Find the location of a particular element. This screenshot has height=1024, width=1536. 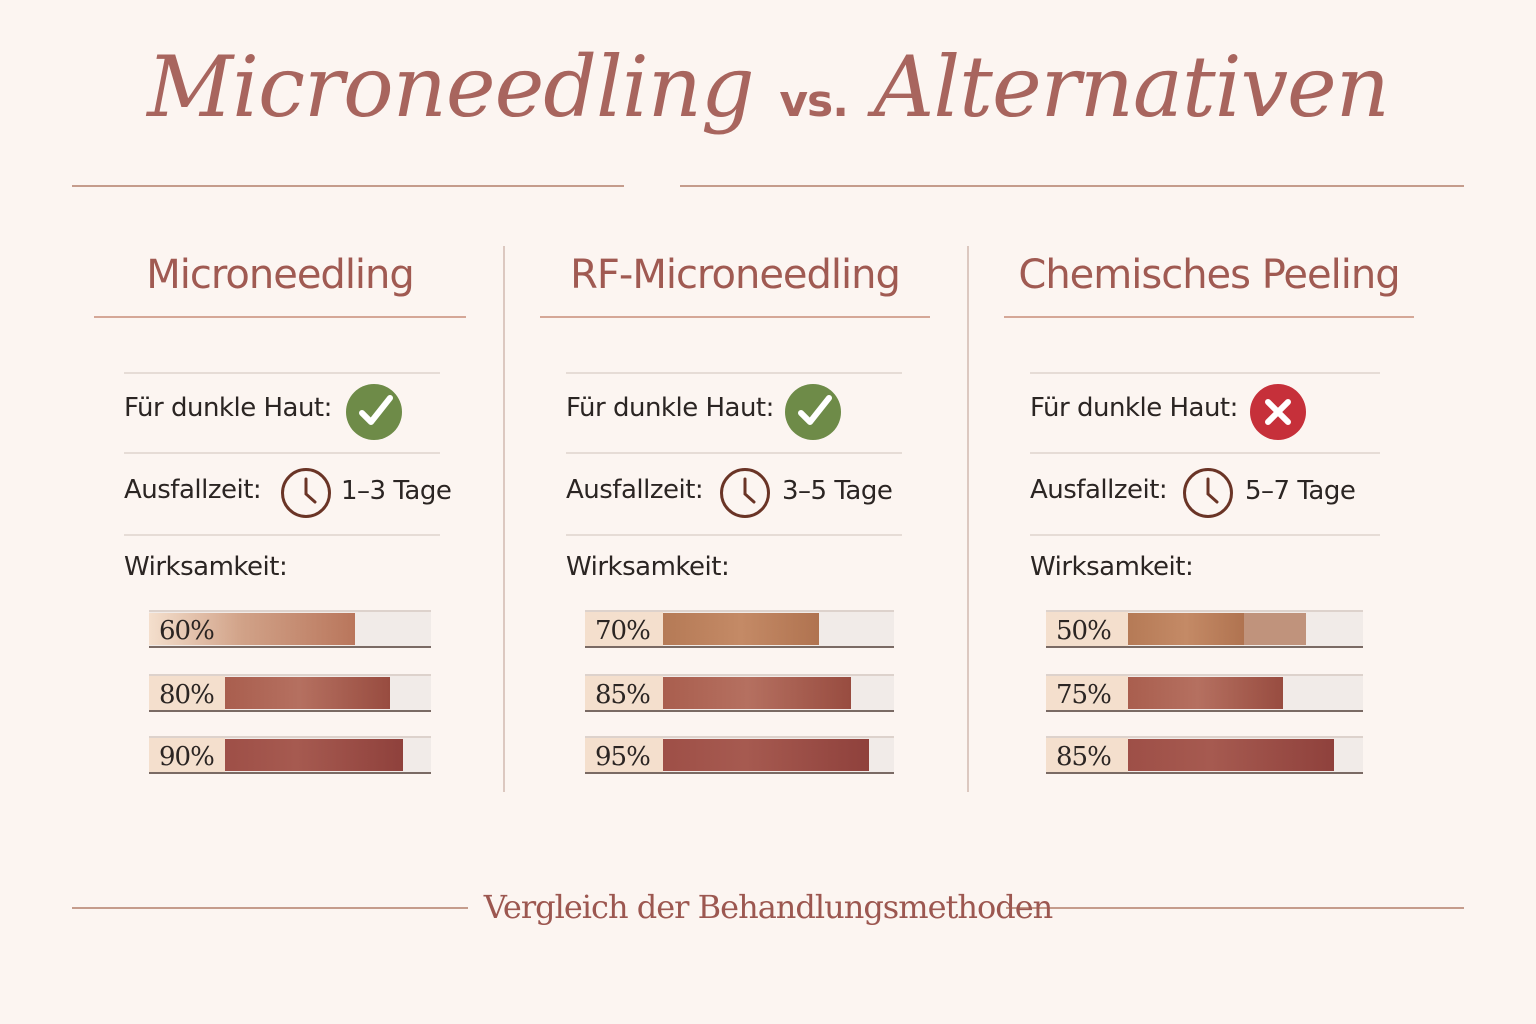

bar-value: 70% is located at coordinates (623, 631).